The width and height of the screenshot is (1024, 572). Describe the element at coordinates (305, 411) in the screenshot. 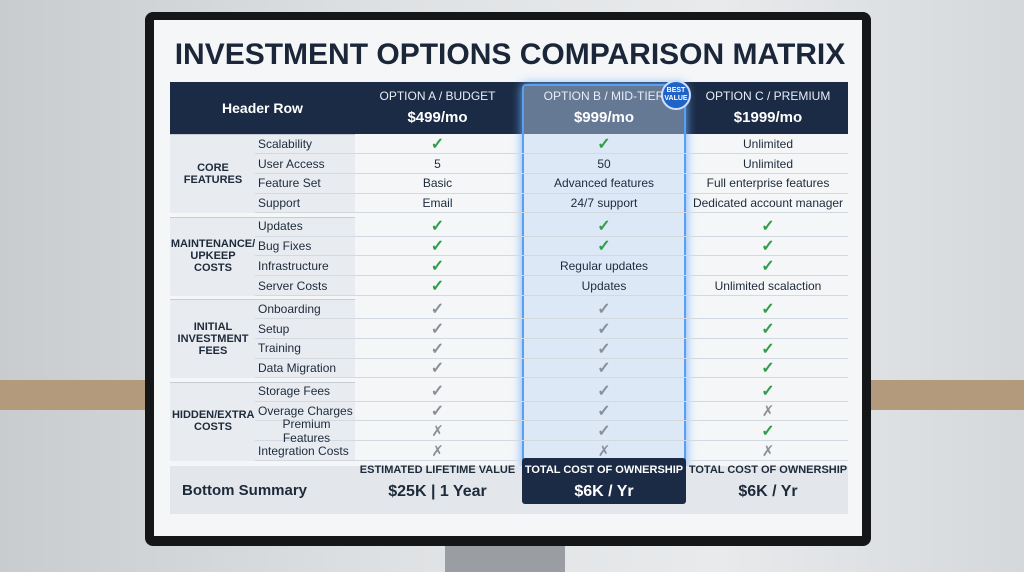

I see `row-label: Overage Charges` at that location.